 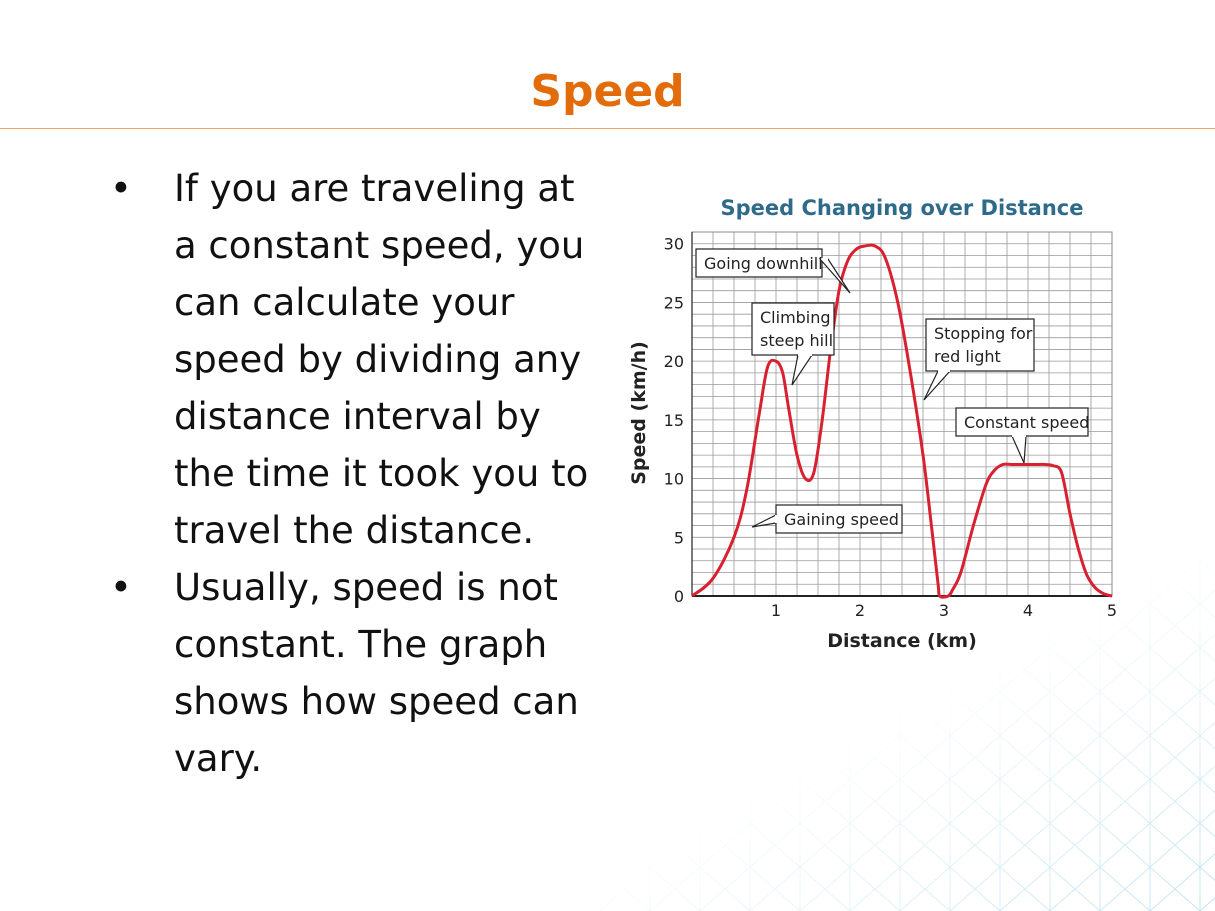 I want to click on series-line, so click(x=902, y=421).